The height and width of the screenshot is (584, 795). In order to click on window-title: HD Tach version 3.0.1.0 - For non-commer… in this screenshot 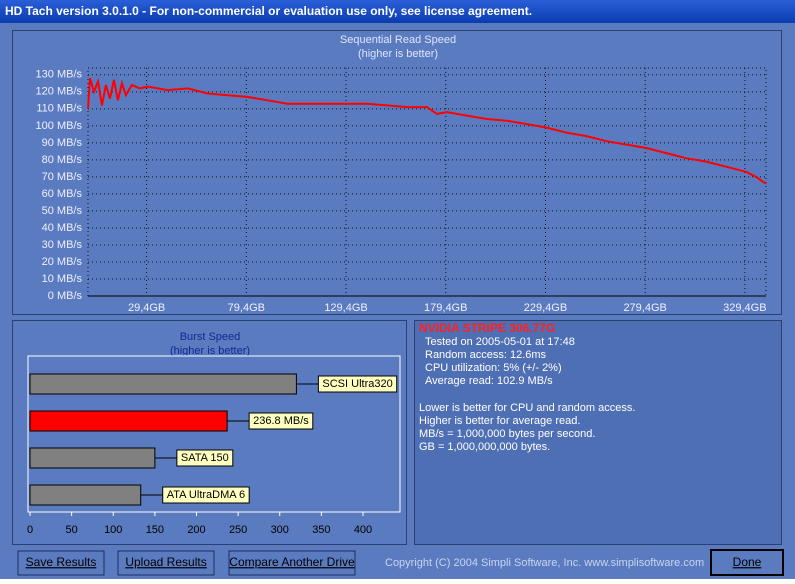, I will do `click(268, 11)`.